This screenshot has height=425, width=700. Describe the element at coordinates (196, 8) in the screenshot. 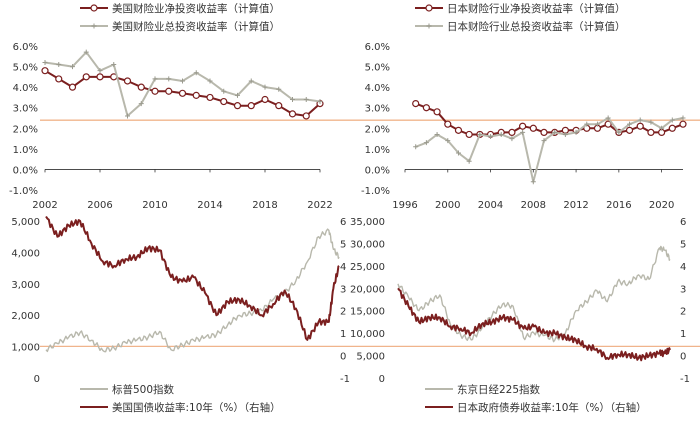

I see `legend-label: 美国财险业净投资收益率（计算值）` at that location.